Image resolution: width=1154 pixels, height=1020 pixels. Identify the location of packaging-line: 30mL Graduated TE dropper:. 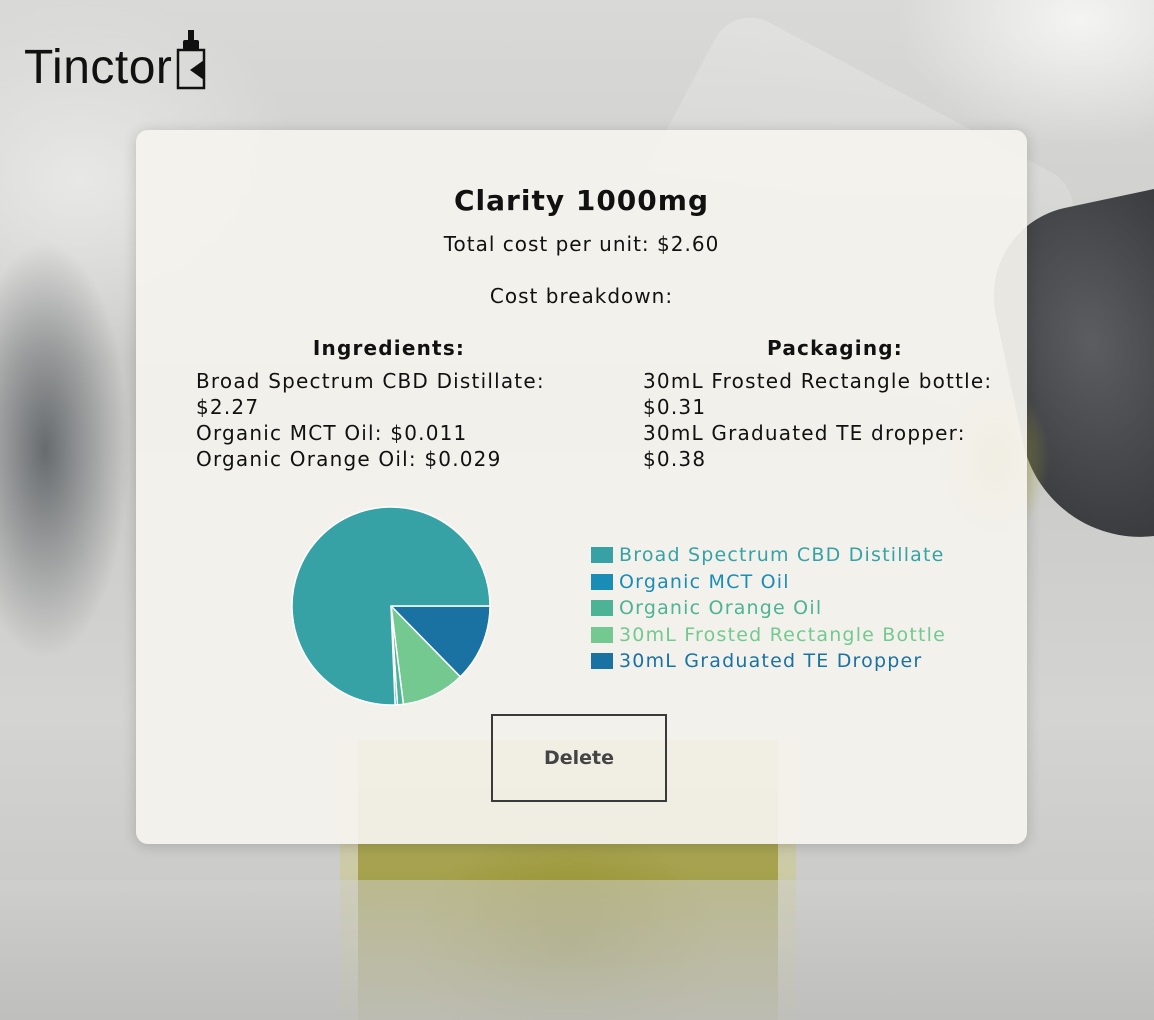
(804, 433).